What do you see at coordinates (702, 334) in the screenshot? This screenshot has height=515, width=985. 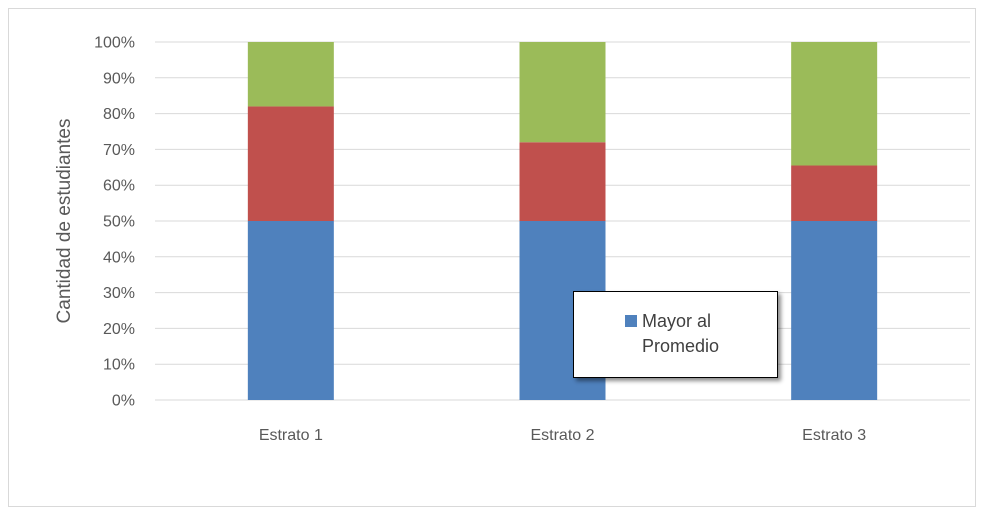 I see `legend-label-mayor-al-promedio: Mayor al Promedio` at bounding box center [702, 334].